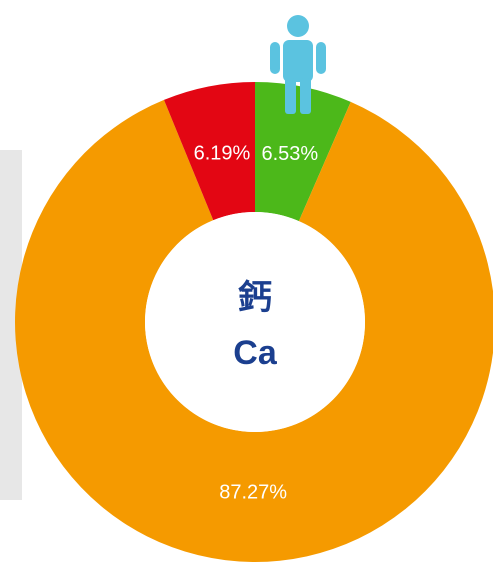 This screenshot has width=493, height=566. Describe the element at coordinates (253, 492) in the screenshot. I see `value-label: 87.27%` at that location.